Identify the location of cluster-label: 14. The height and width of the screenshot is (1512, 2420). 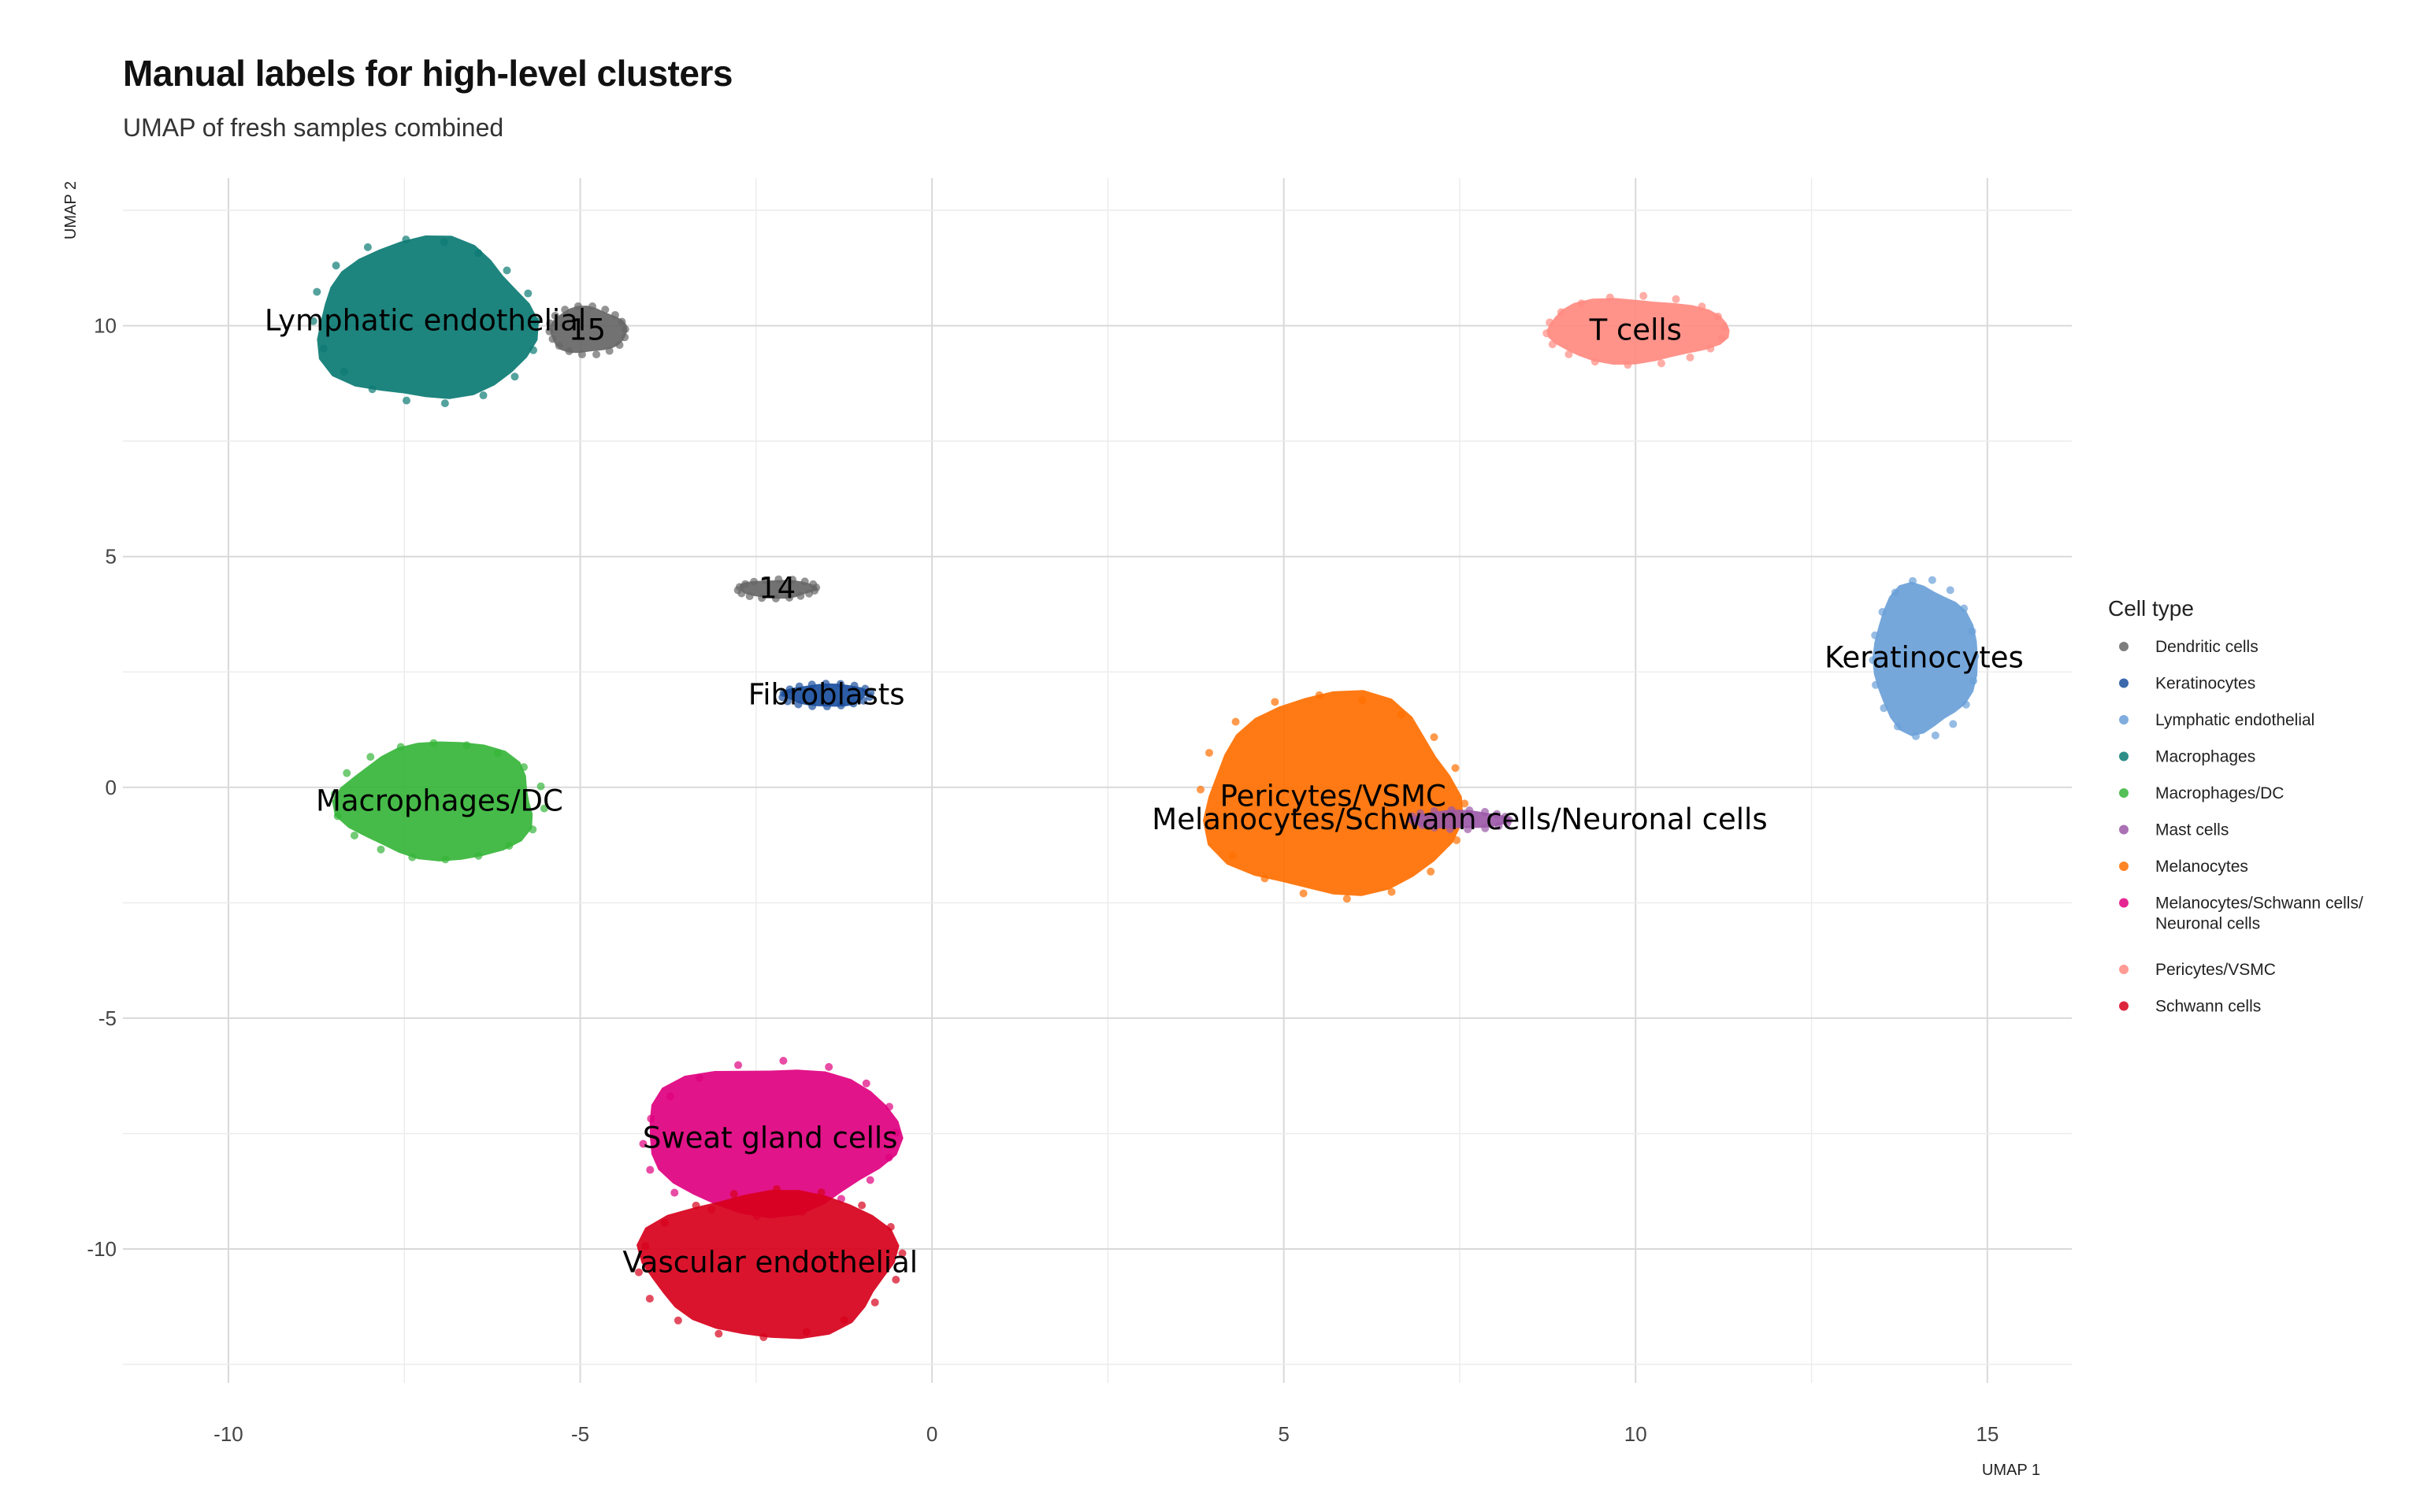
(777, 589).